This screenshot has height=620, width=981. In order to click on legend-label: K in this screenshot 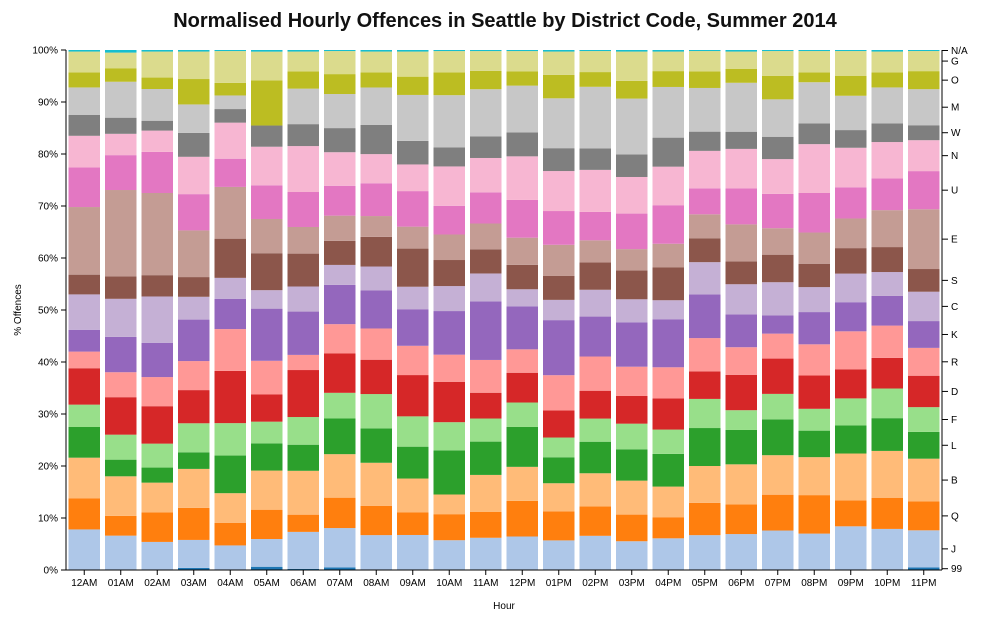, I will do `click(954, 335)`.